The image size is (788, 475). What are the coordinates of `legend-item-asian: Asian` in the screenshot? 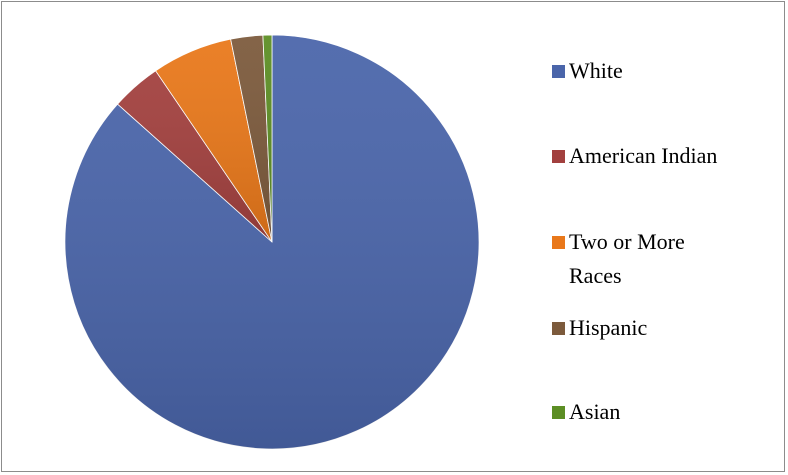 It's located at (663, 412).